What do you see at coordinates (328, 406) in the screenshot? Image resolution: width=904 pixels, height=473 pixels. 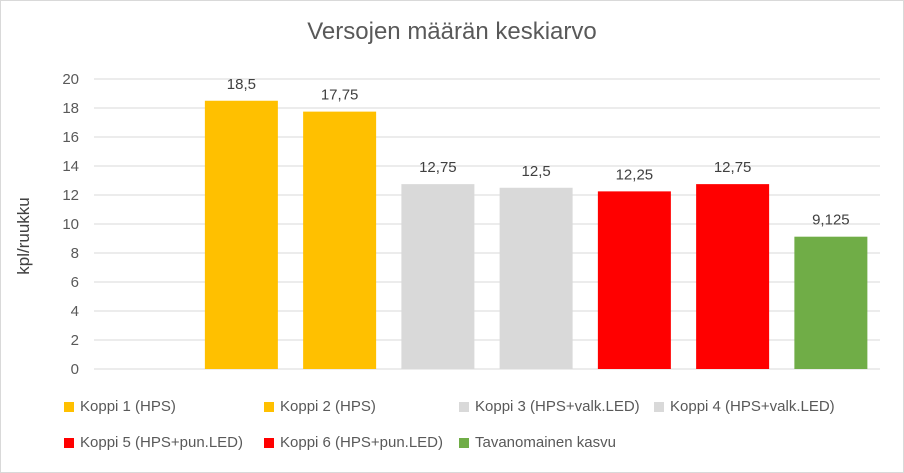 I see `legend-label: Koppi 2 (HPS)` at bounding box center [328, 406].